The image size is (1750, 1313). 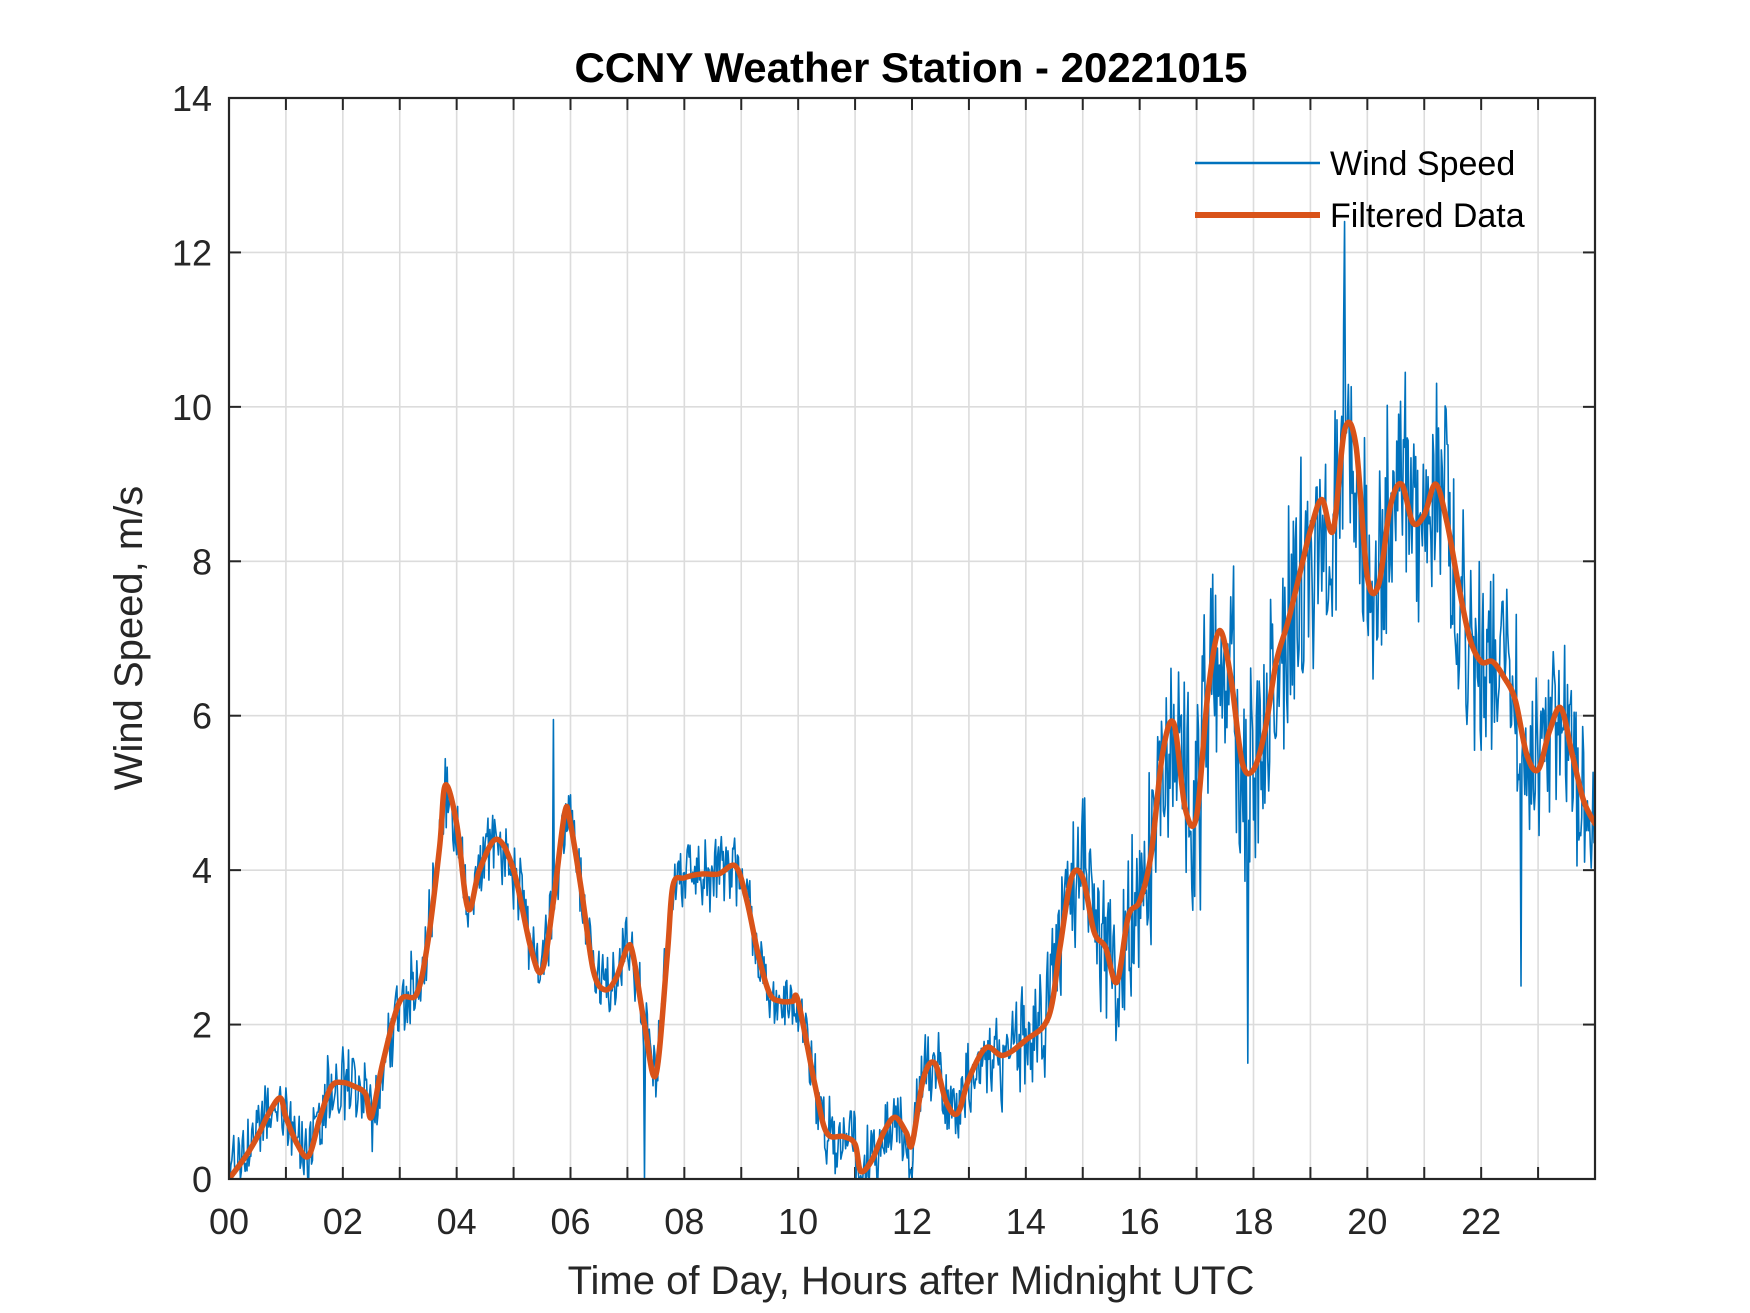 What do you see at coordinates (202, 870) in the screenshot?
I see `y-tick-label: 4` at bounding box center [202, 870].